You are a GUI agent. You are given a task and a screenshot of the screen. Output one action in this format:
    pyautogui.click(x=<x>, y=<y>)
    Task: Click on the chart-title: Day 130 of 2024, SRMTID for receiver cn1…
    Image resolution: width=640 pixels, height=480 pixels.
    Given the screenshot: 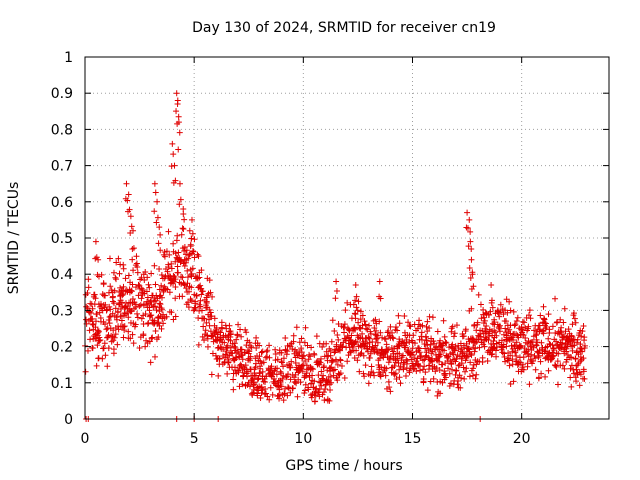 What is the action you would take?
    pyautogui.click(x=344, y=28)
    